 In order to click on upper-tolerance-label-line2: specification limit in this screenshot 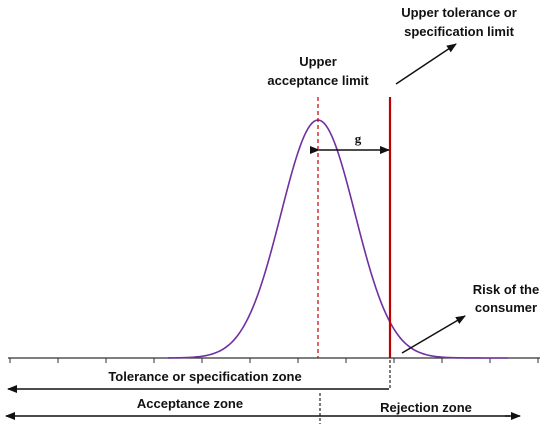, I will do `click(459, 31)`.